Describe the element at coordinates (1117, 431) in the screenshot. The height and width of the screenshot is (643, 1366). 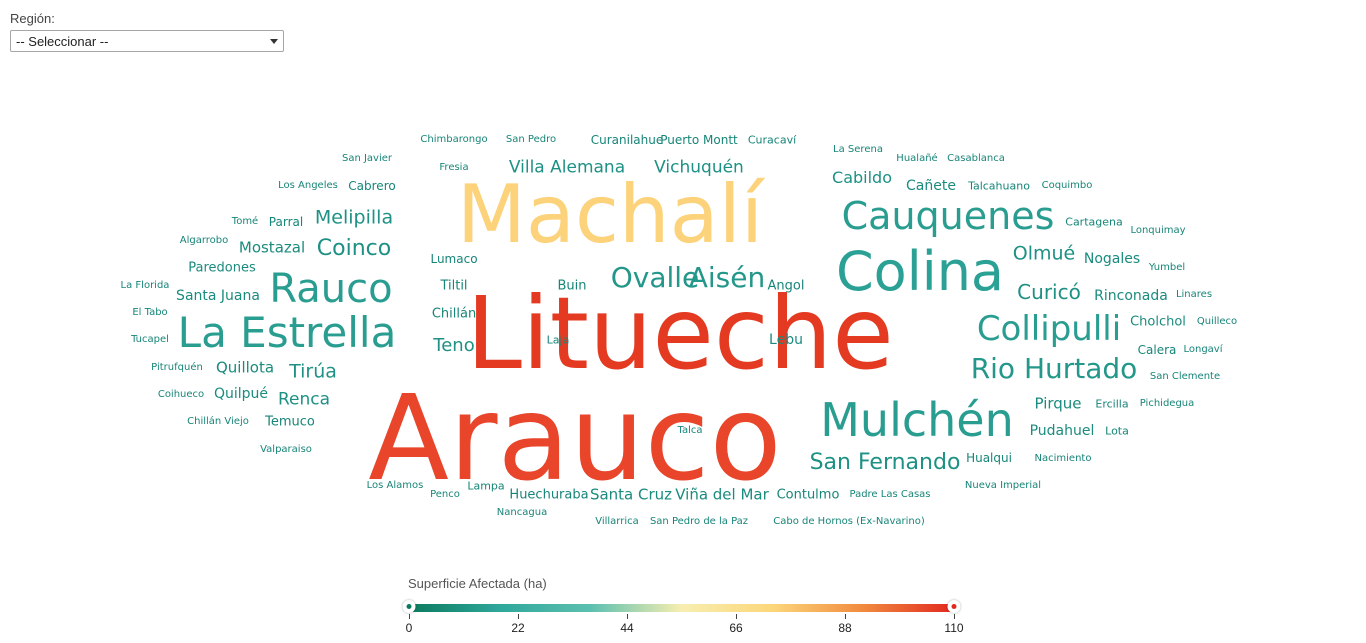
I see `cloud-word: Lota` at that location.